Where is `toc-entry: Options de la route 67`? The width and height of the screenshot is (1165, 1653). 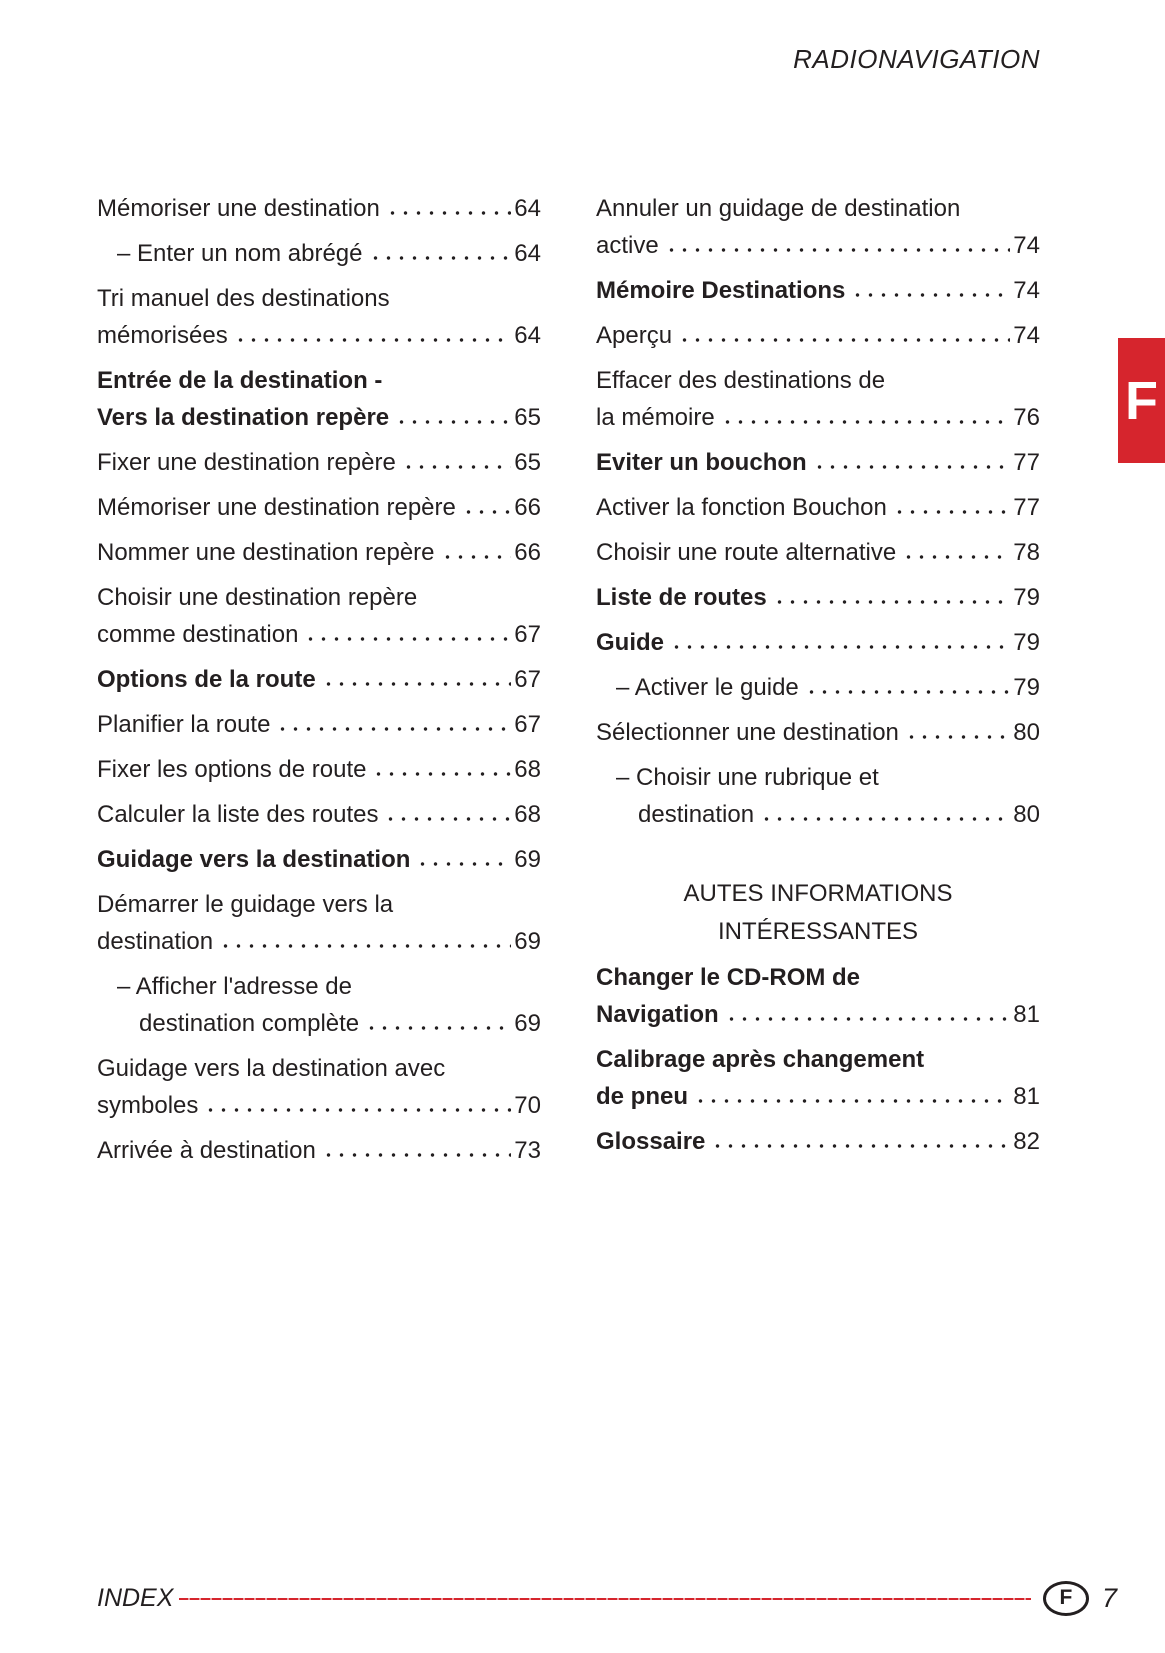
toc-entry: Options de la route 67 is located at coordinates (319, 679).